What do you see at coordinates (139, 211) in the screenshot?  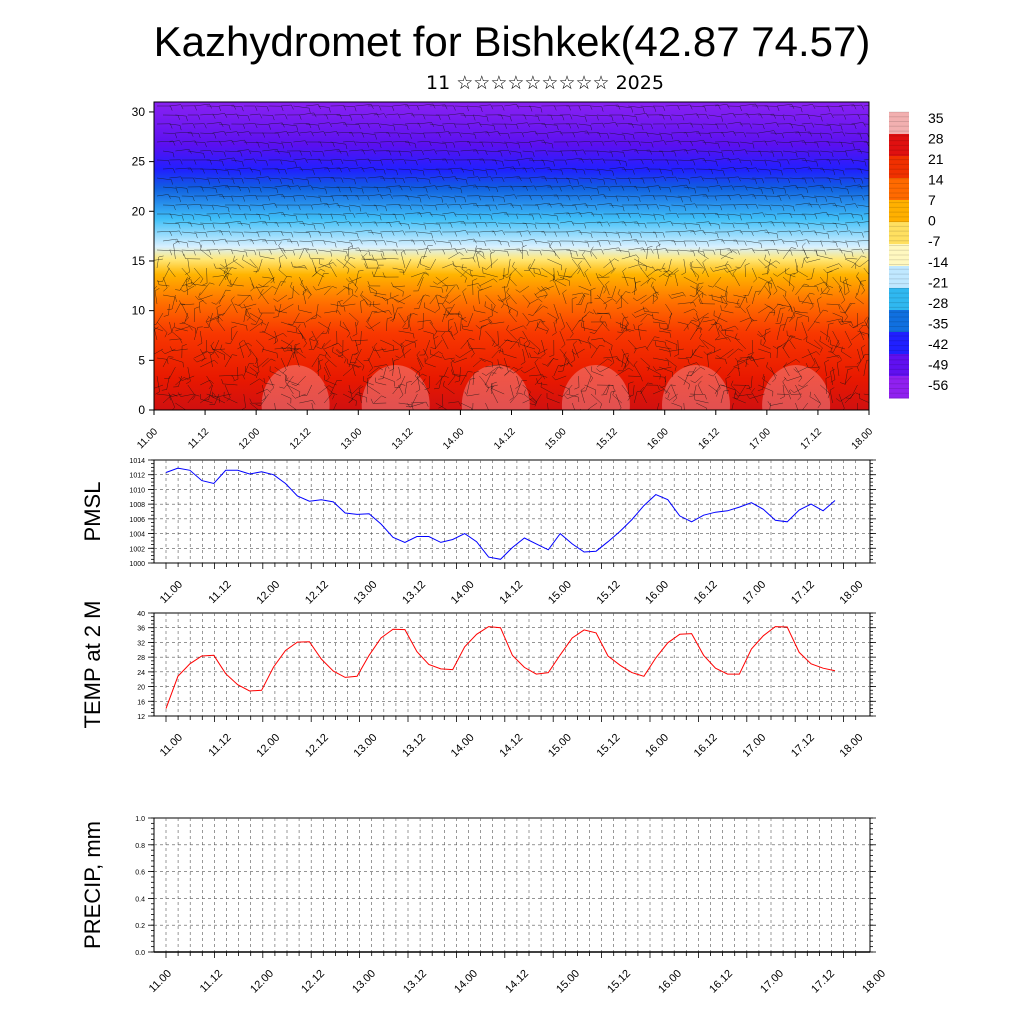 I see `heatmap-y-tick-label: 20` at bounding box center [139, 211].